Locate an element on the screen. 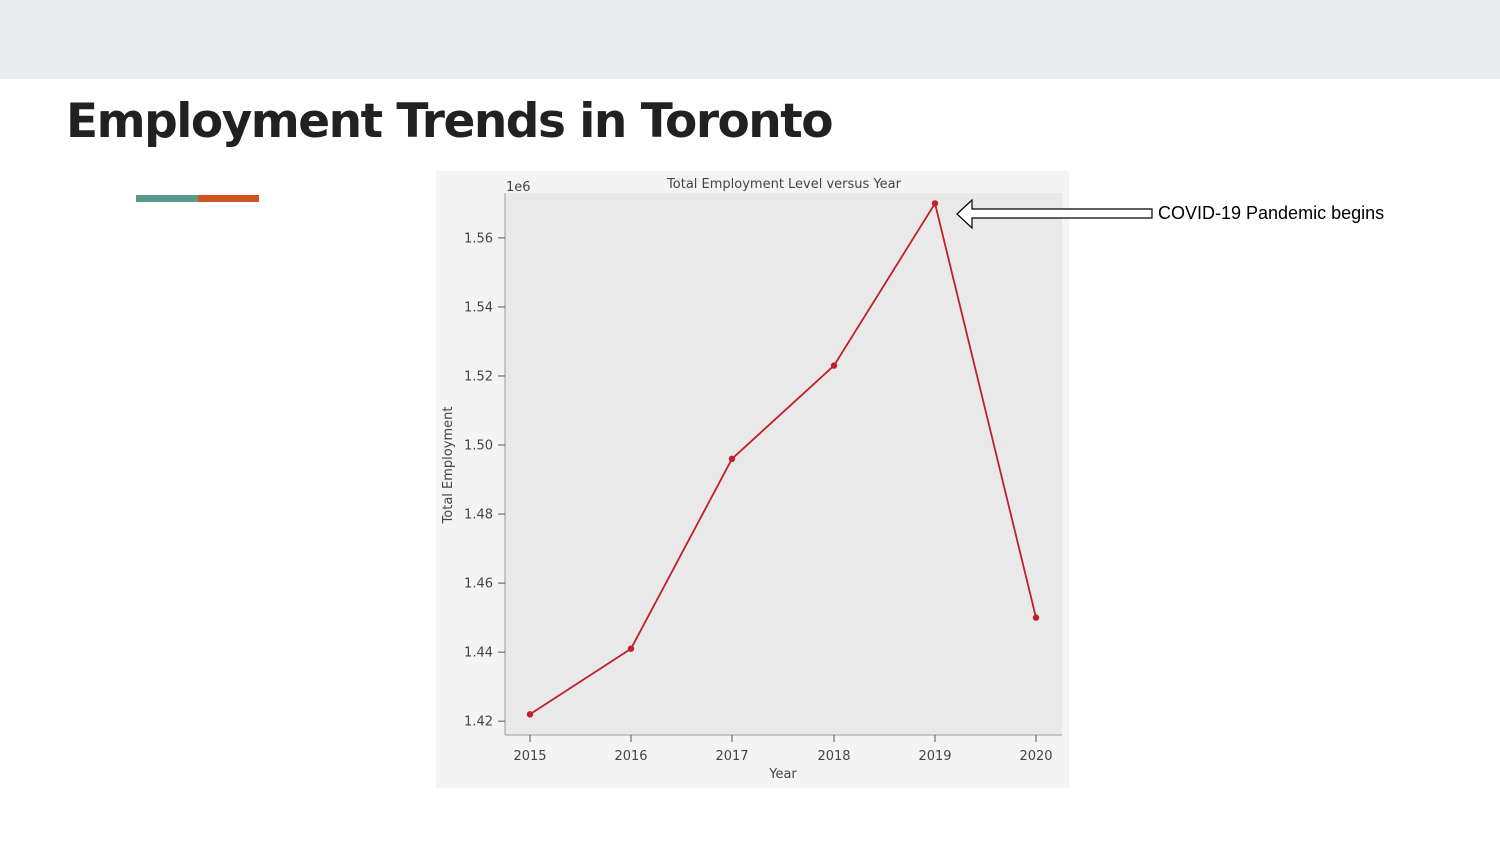 The width and height of the screenshot is (1500, 843). y-axis-label: Total Employment is located at coordinates (448, 466).